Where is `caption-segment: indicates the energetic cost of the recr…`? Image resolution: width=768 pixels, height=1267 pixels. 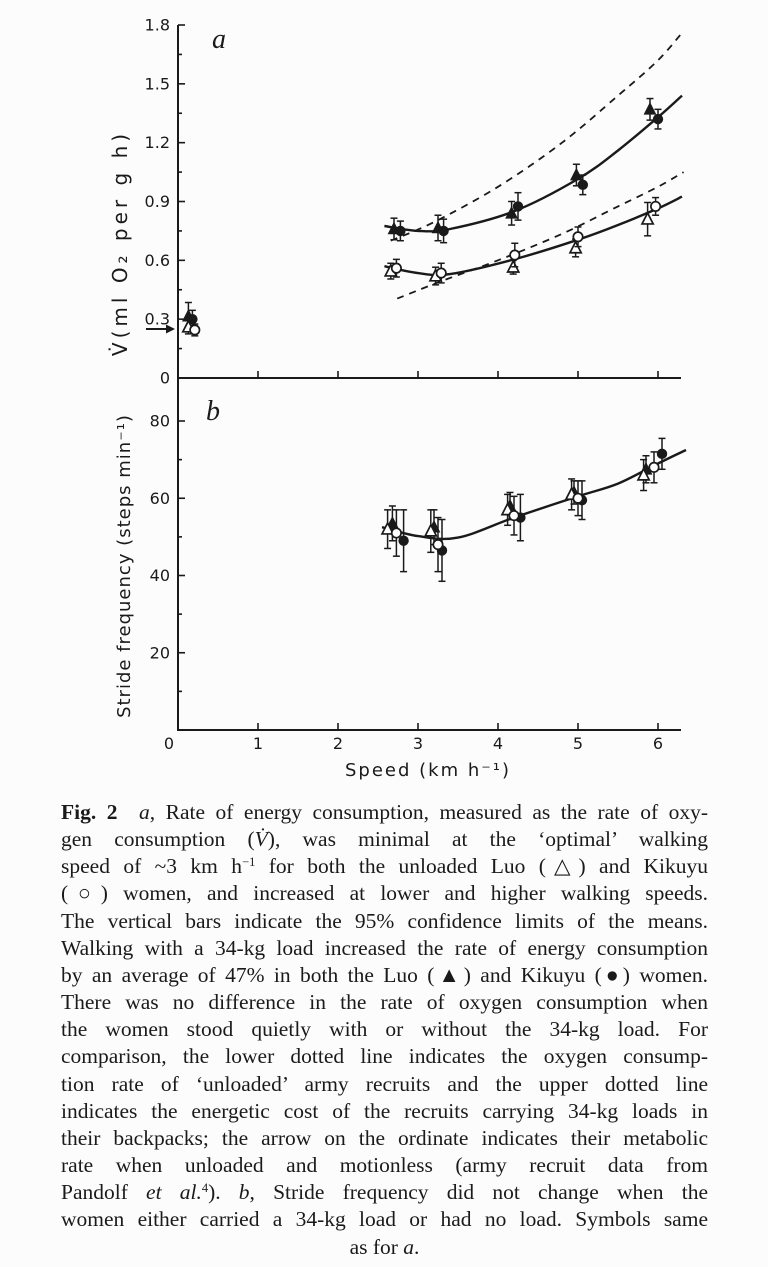
caption-segment: indicates the energetic cost of the recr… is located at coordinates (384, 1110).